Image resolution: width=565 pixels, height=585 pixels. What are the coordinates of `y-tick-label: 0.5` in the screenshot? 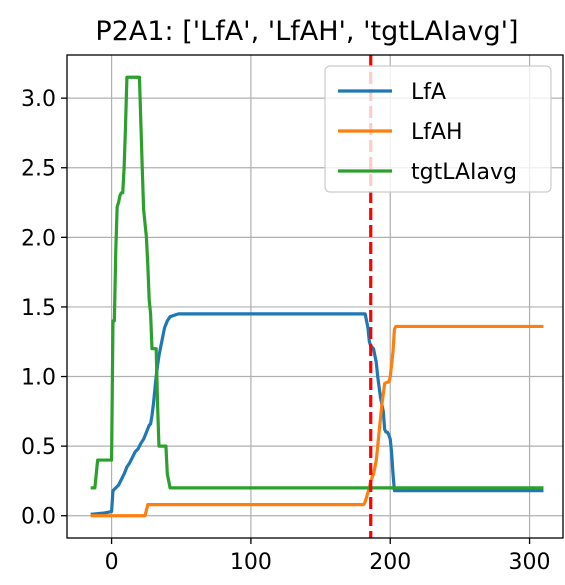 It's located at (38, 447).